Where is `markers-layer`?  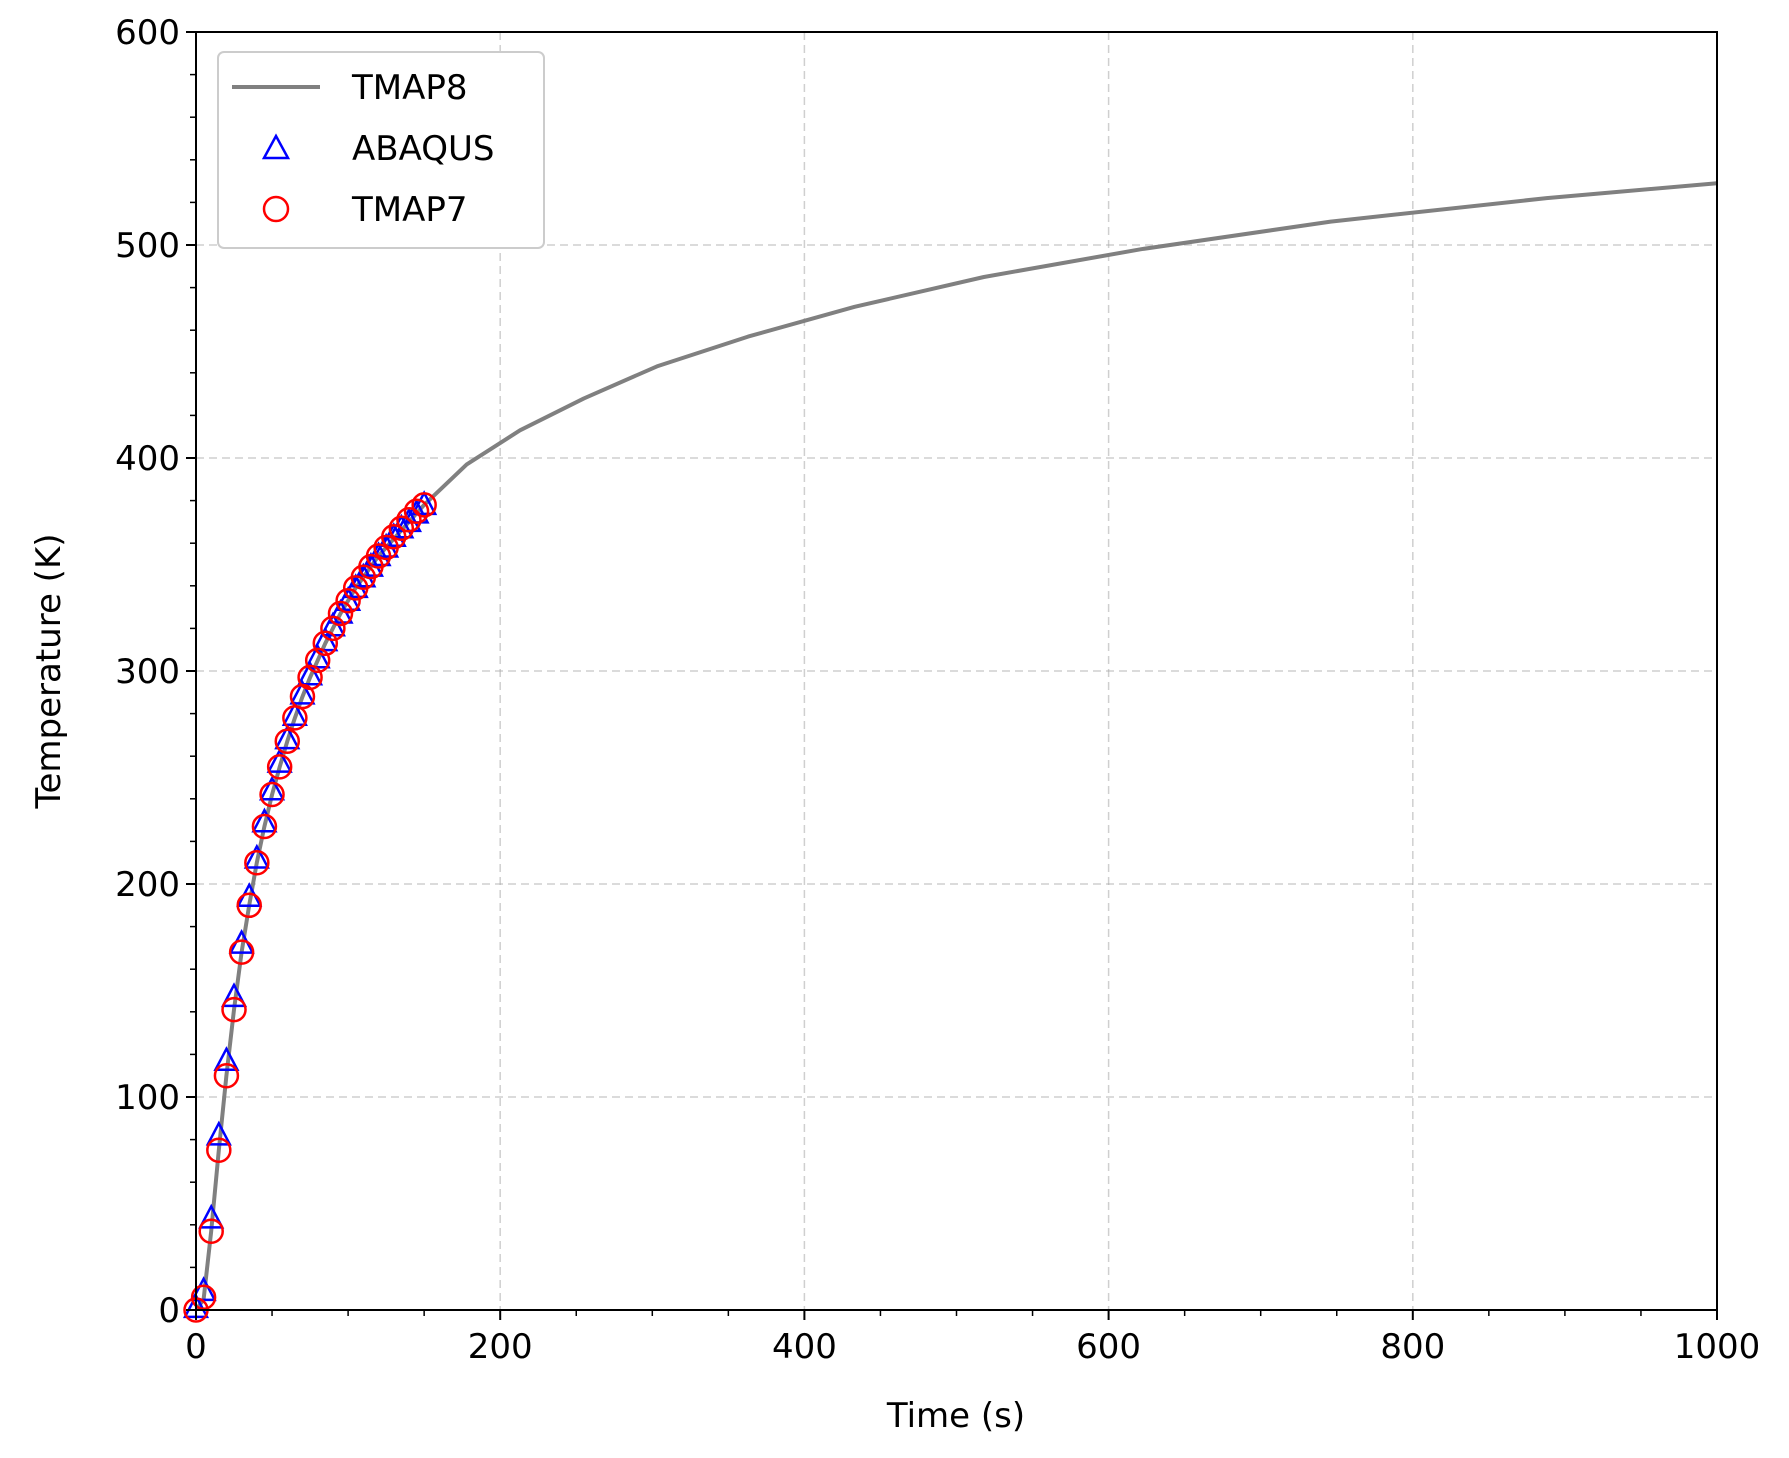
markers-layer is located at coordinates (310, 906).